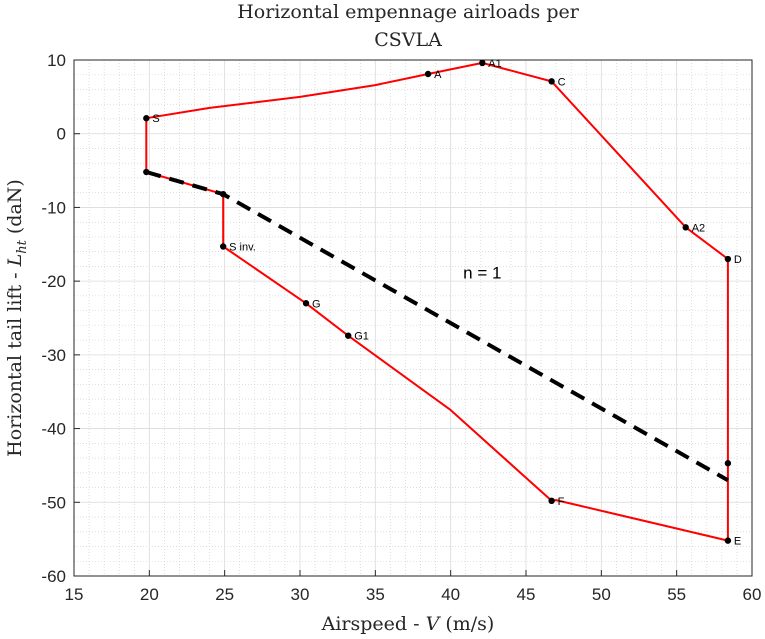  Describe the element at coordinates (601, 594) in the screenshot. I see `x-tick-label: 50` at that location.